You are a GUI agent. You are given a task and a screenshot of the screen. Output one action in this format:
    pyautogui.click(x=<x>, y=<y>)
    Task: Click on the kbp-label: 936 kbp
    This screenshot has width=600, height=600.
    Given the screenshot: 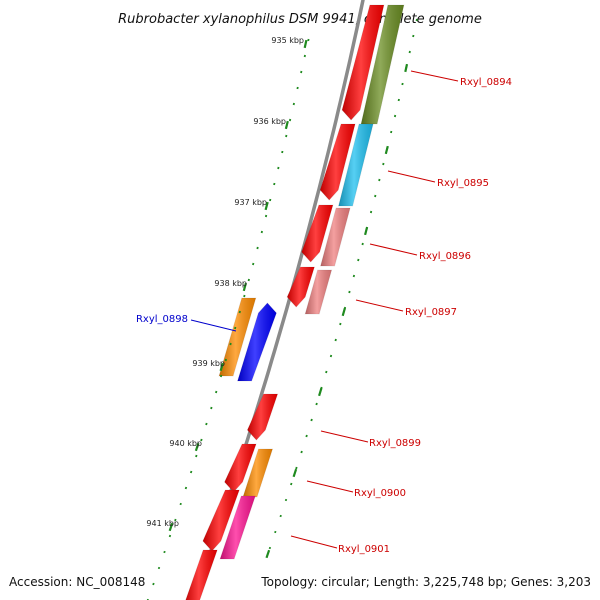 What is the action you would take?
    pyautogui.click(x=269, y=121)
    